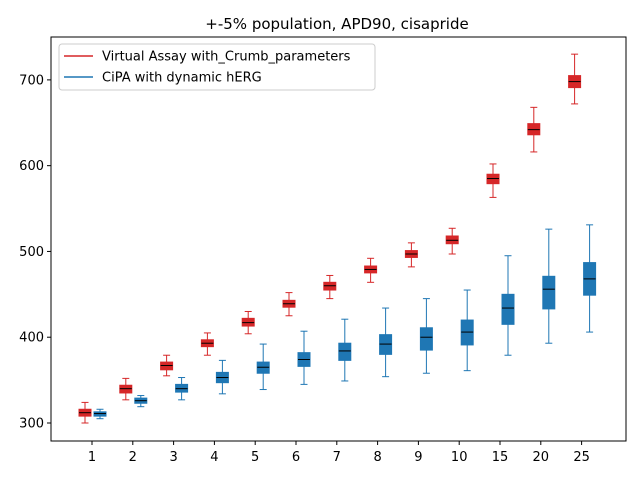  I want to click on y-tick-label: 500, so click(31, 252).